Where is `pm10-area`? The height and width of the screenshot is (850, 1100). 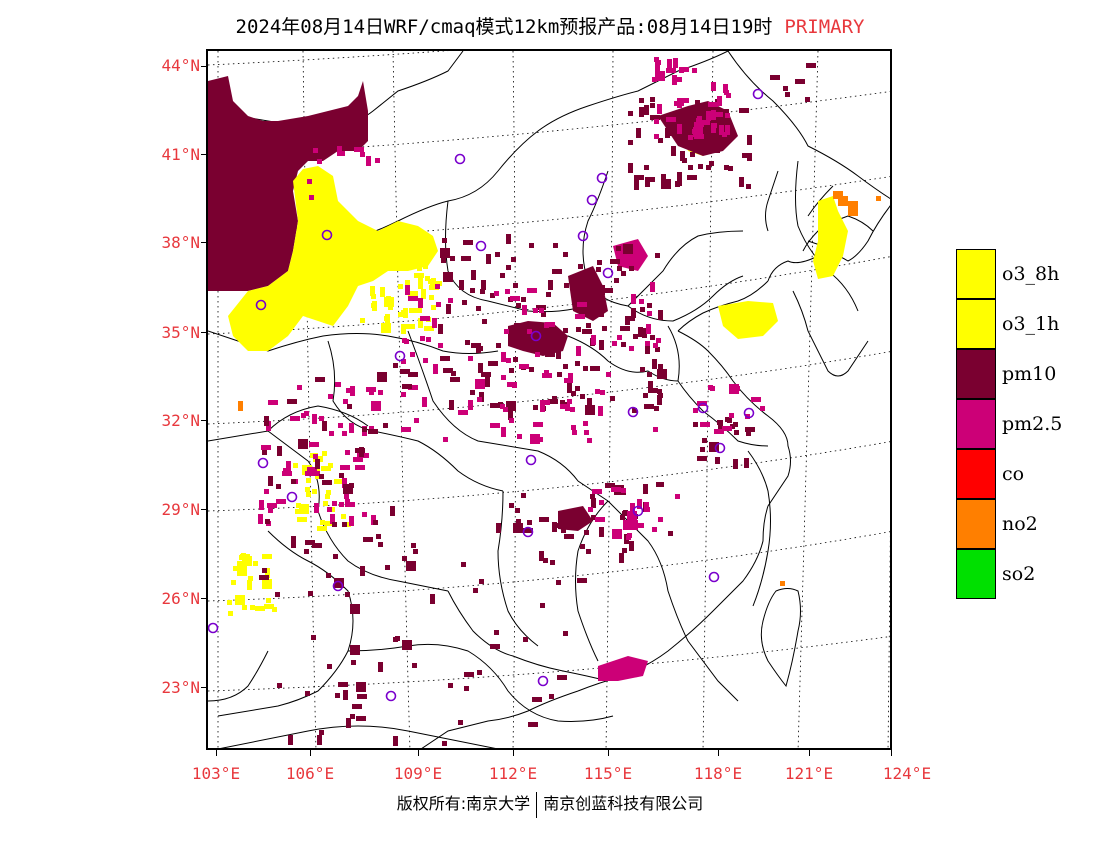
pm10-area is located at coordinates (288, 183).